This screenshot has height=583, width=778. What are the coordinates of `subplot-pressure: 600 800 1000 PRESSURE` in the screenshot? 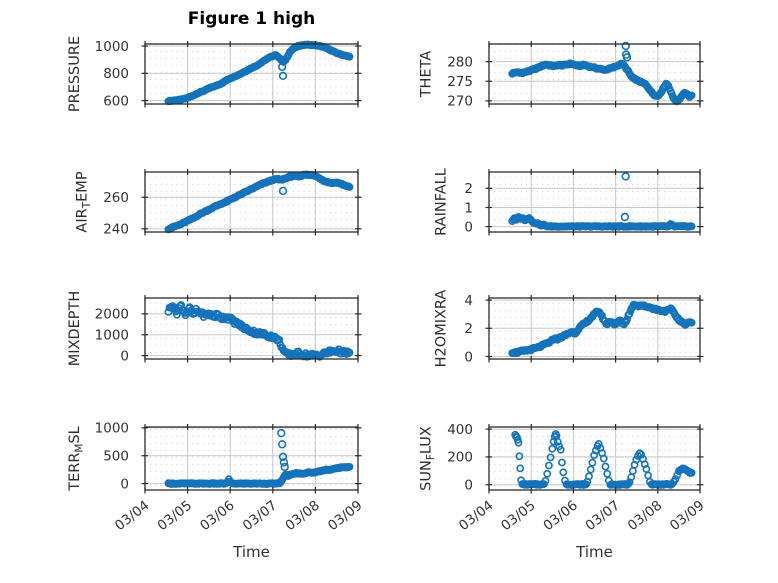 It's located at (214, 74).